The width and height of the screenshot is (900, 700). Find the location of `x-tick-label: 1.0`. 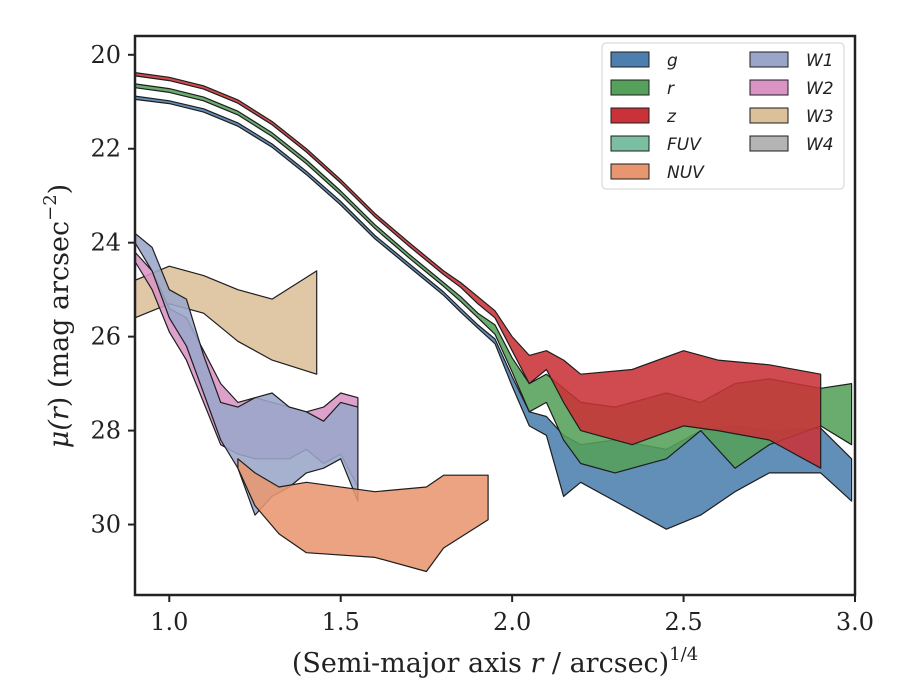

x-tick-label: 1.0 is located at coordinates (169, 622).